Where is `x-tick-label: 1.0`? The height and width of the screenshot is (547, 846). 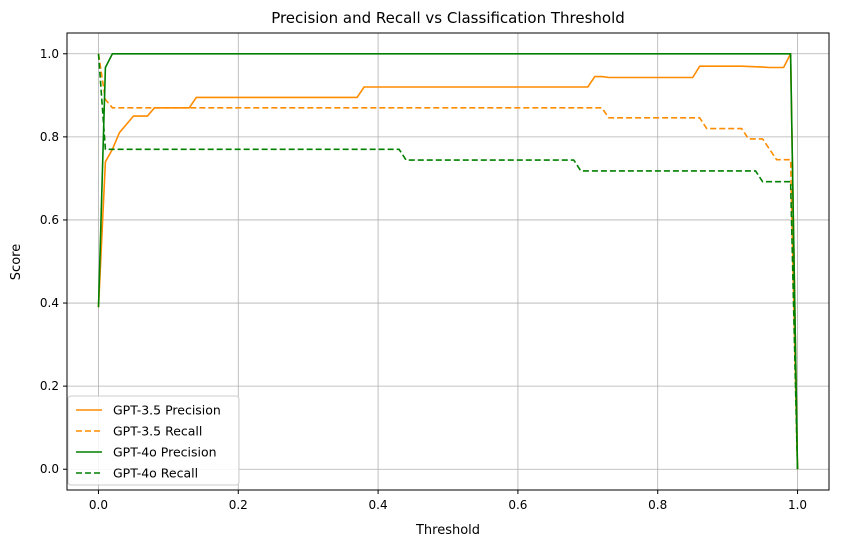 x-tick-label: 1.0 is located at coordinates (797, 505).